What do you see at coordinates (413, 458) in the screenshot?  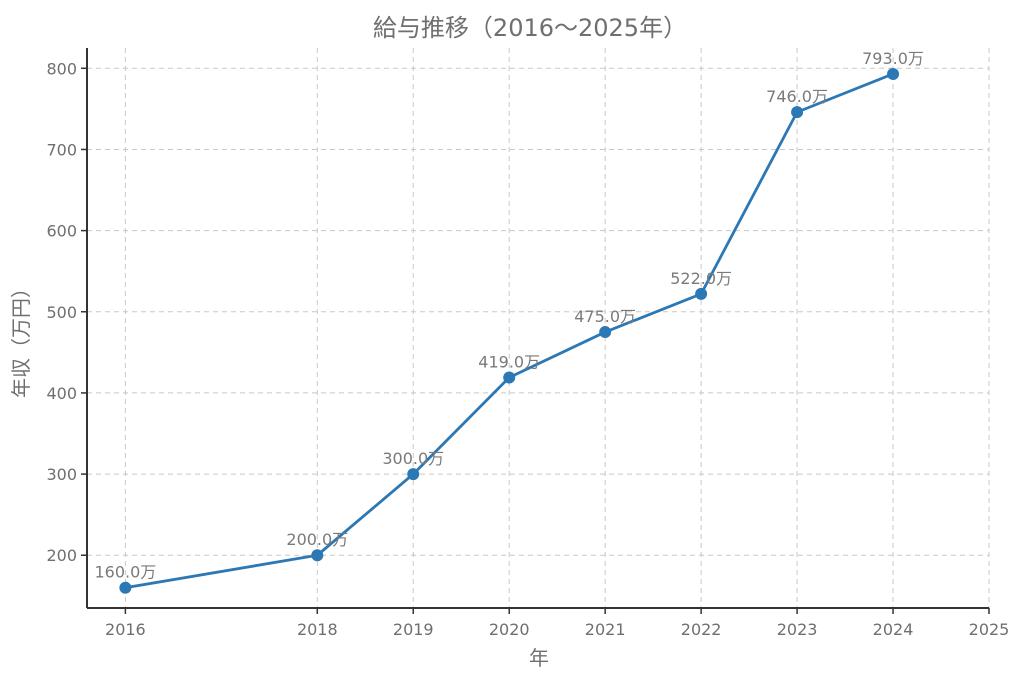 I see `data-label: 300.0万` at bounding box center [413, 458].